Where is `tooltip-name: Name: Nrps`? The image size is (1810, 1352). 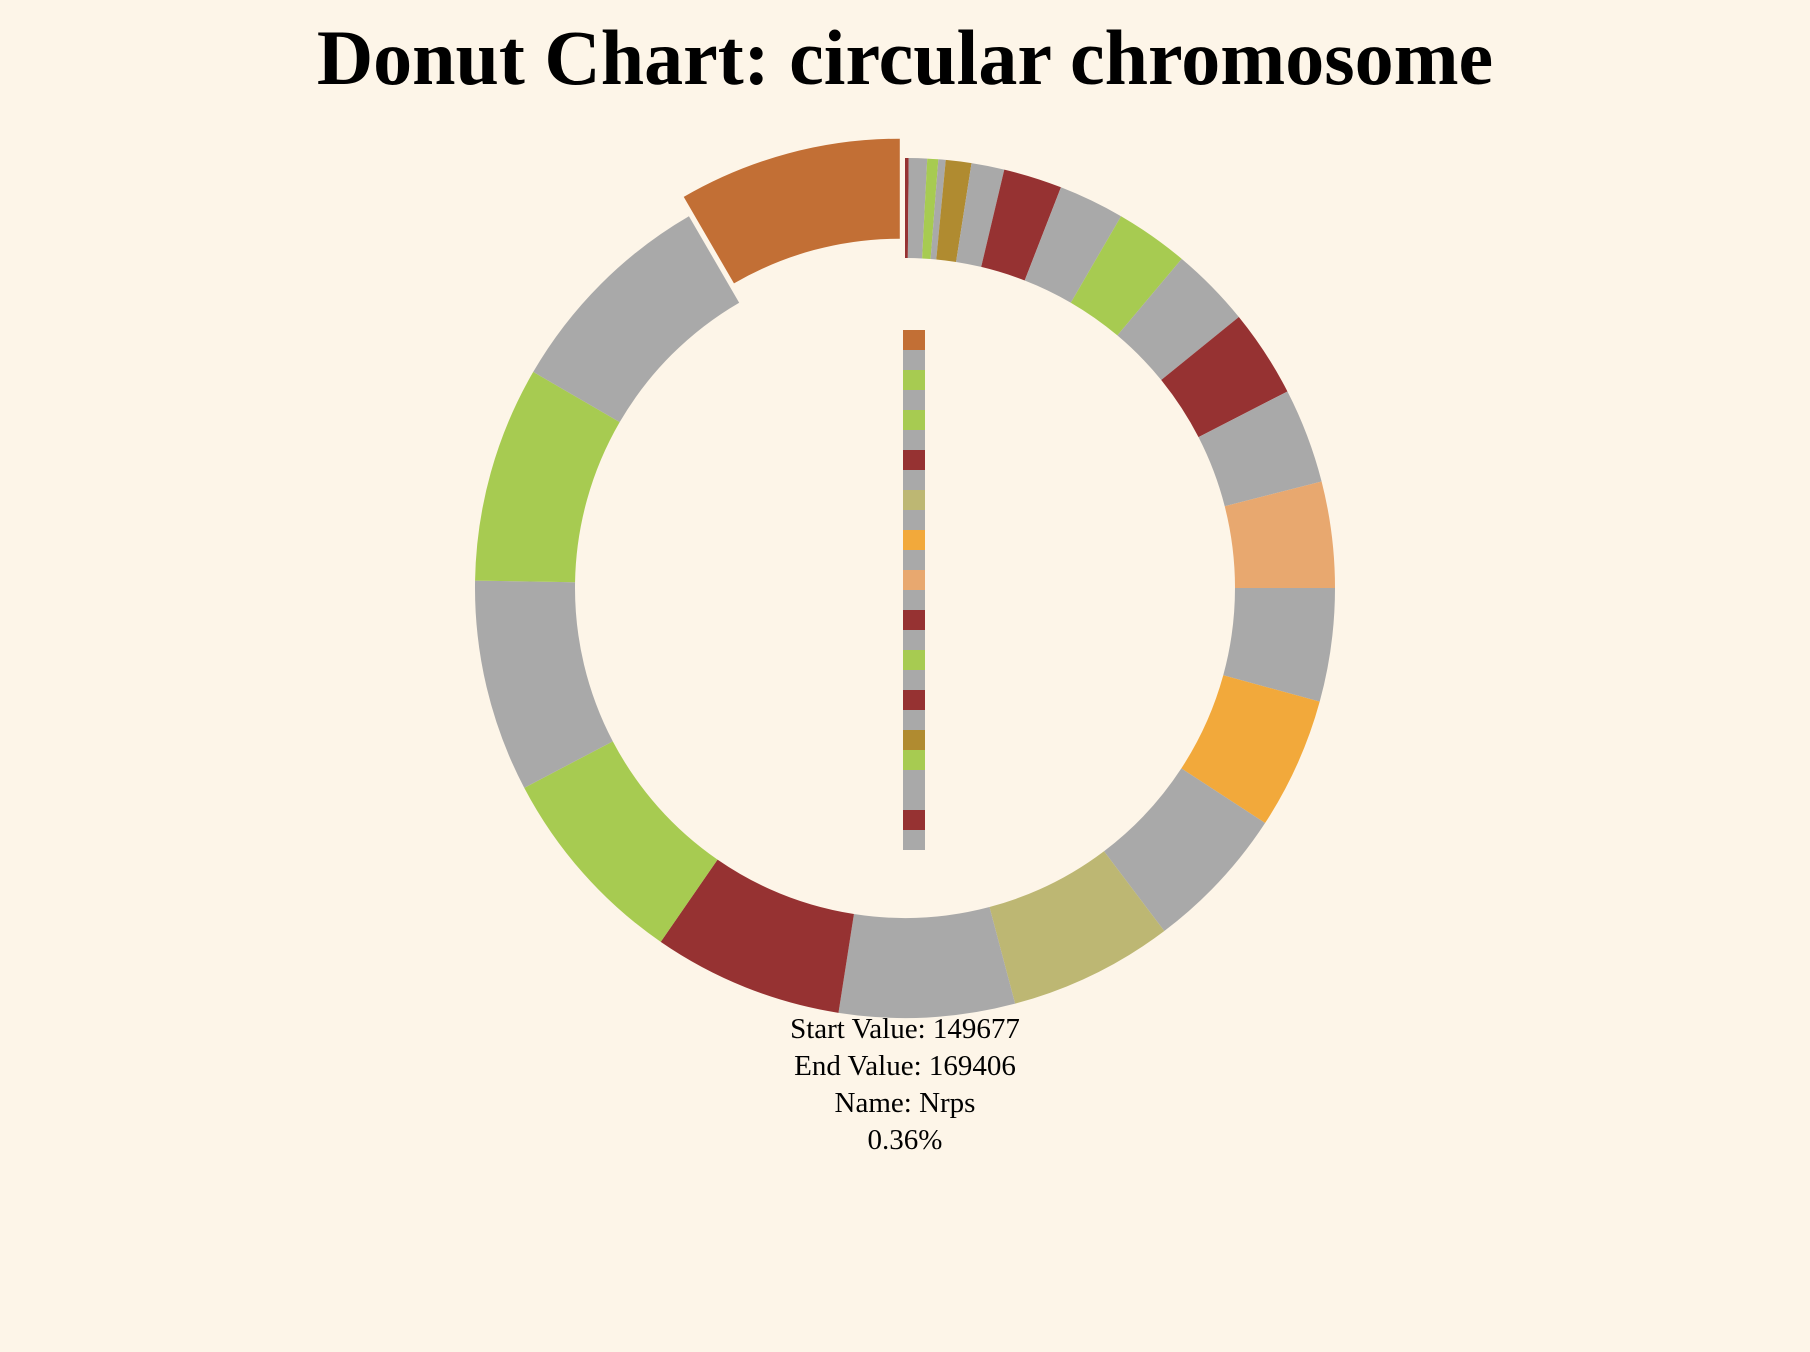 tooltip-name: Name: Nrps is located at coordinates (905, 1103).